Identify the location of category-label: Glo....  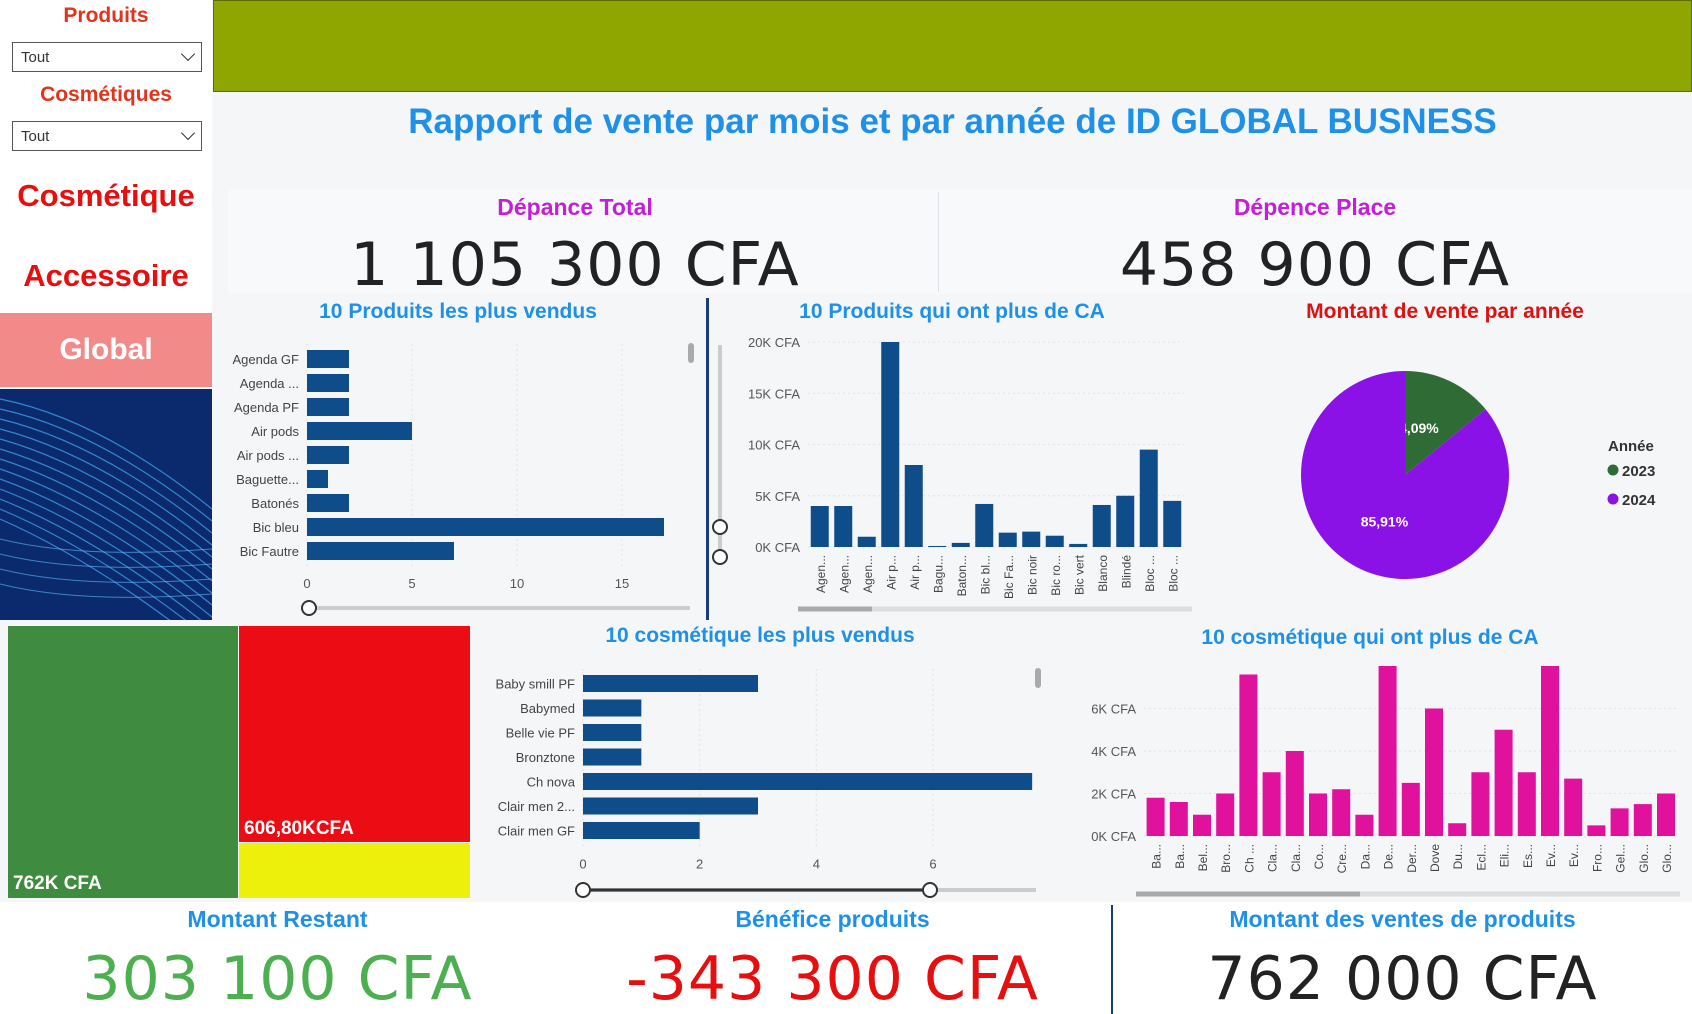
(1644, 858).